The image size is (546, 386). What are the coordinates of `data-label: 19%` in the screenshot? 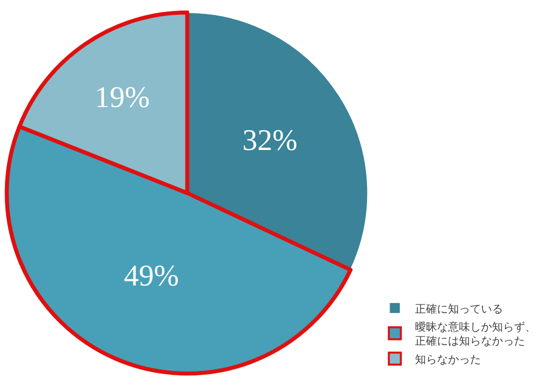 It's located at (122, 97).